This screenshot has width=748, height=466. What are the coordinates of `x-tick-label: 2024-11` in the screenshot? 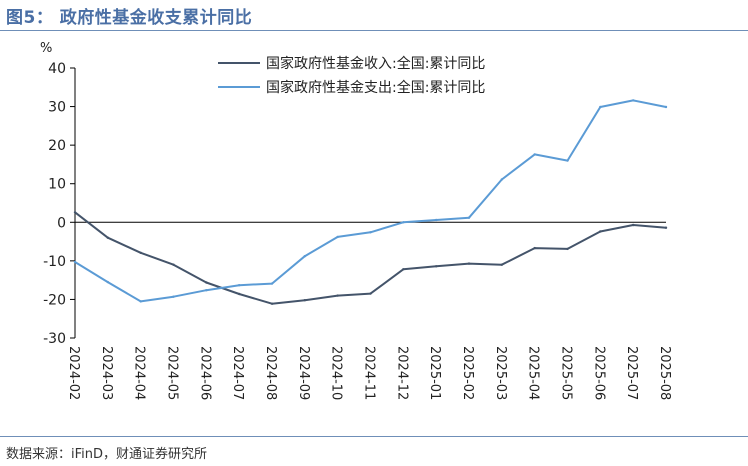 It's located at (369, 373).